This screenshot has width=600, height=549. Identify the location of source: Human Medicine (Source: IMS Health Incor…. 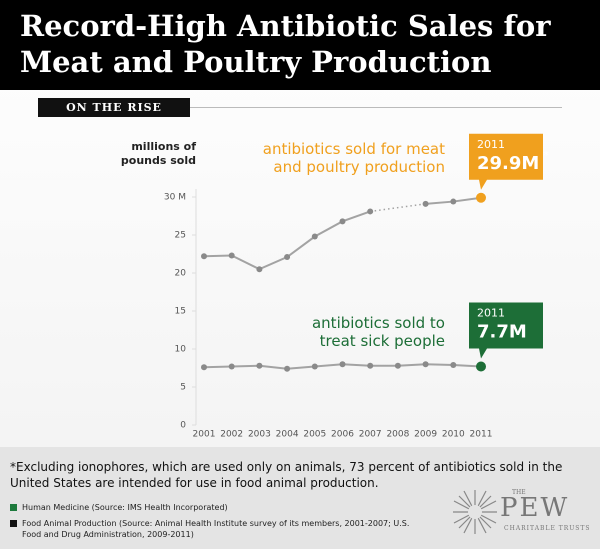
(216, 507).